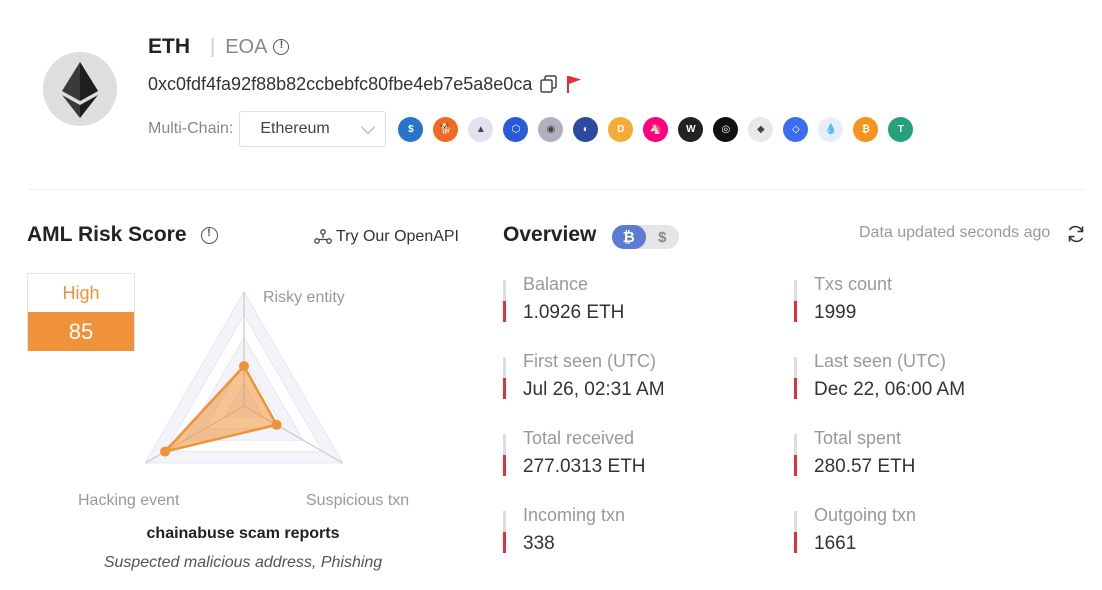 This screenshot has width=1102, height=590. What do you see at coordinates (165, 451) in the screenshot?
I see `radar-point-hacking-event` at bounding box center [165, 451].